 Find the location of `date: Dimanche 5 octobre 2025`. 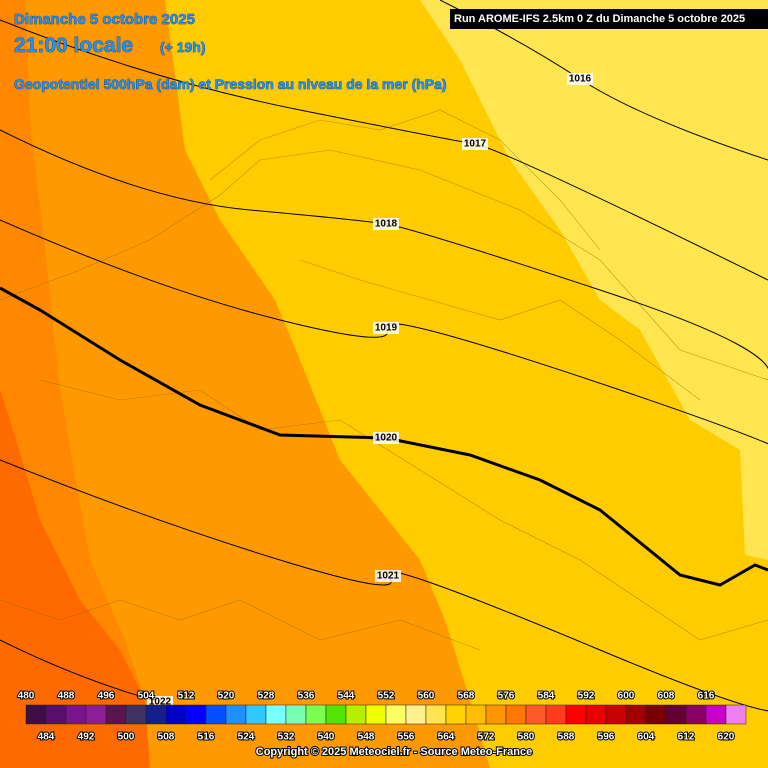

date: Dimanche 5 octobre 2025 is located at coordinates (104, 19).